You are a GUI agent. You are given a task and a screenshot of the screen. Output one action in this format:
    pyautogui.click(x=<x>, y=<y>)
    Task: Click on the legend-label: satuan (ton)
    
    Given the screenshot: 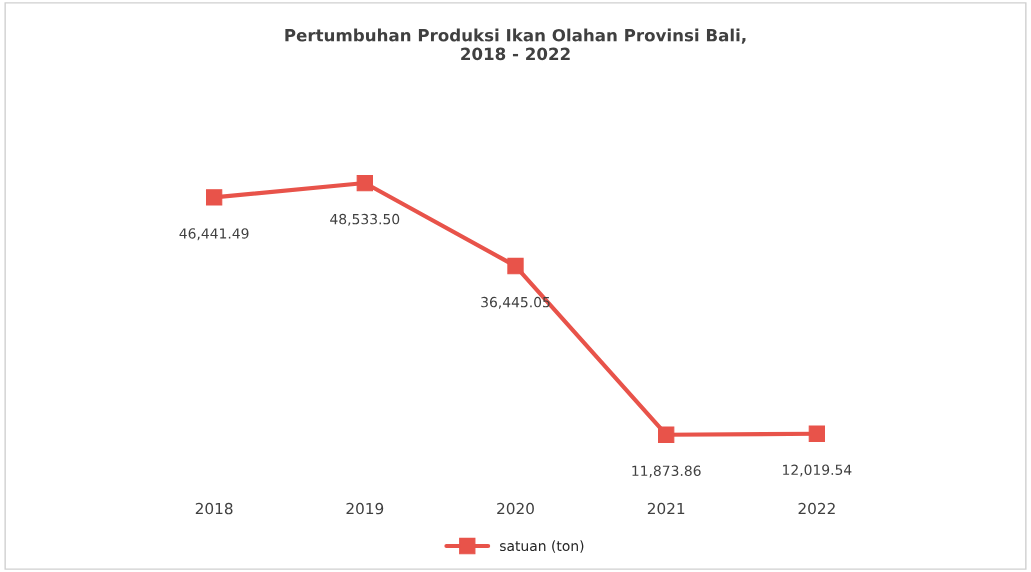 What is the action you would take?
    pyautogui.click(x=541, y=546)
    